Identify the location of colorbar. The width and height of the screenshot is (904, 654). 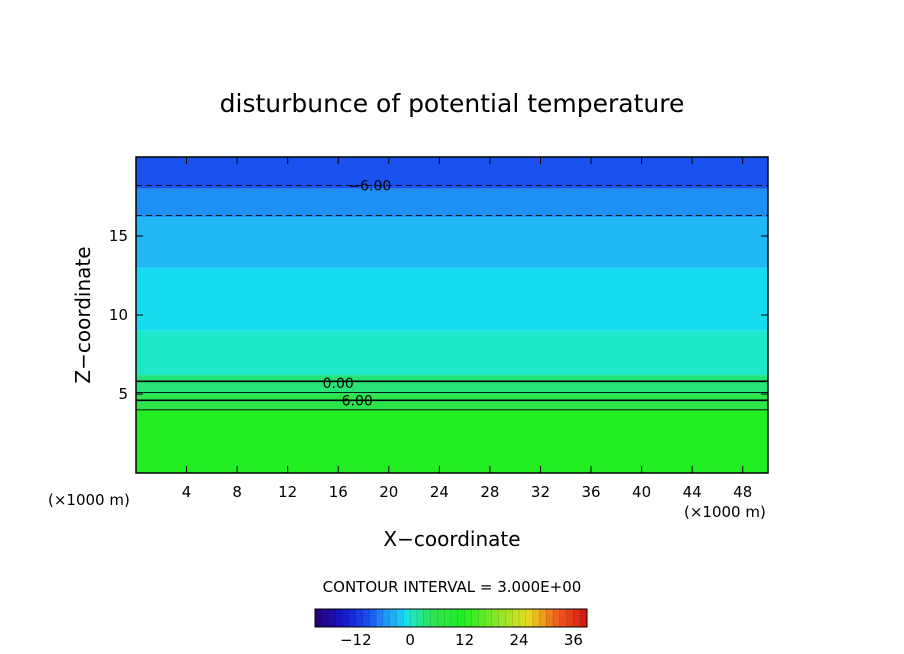
(451, 618).